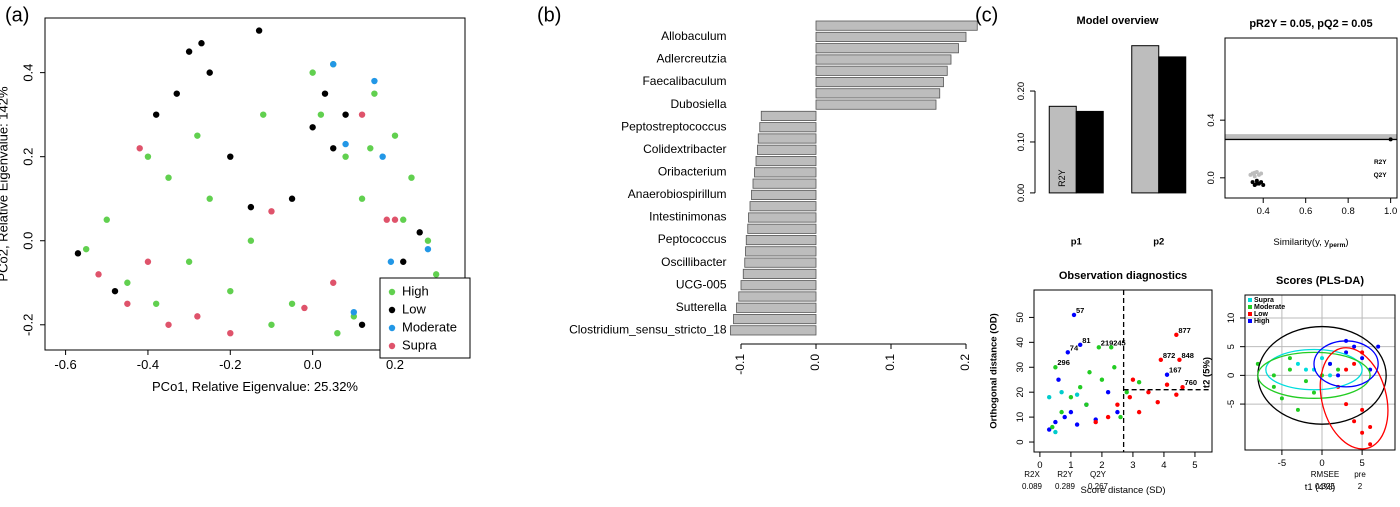  What do you see at coordinates (965, 362) in the screenshot?
I see `x-tick-label: 0.2` at bounding box center [965, 362].